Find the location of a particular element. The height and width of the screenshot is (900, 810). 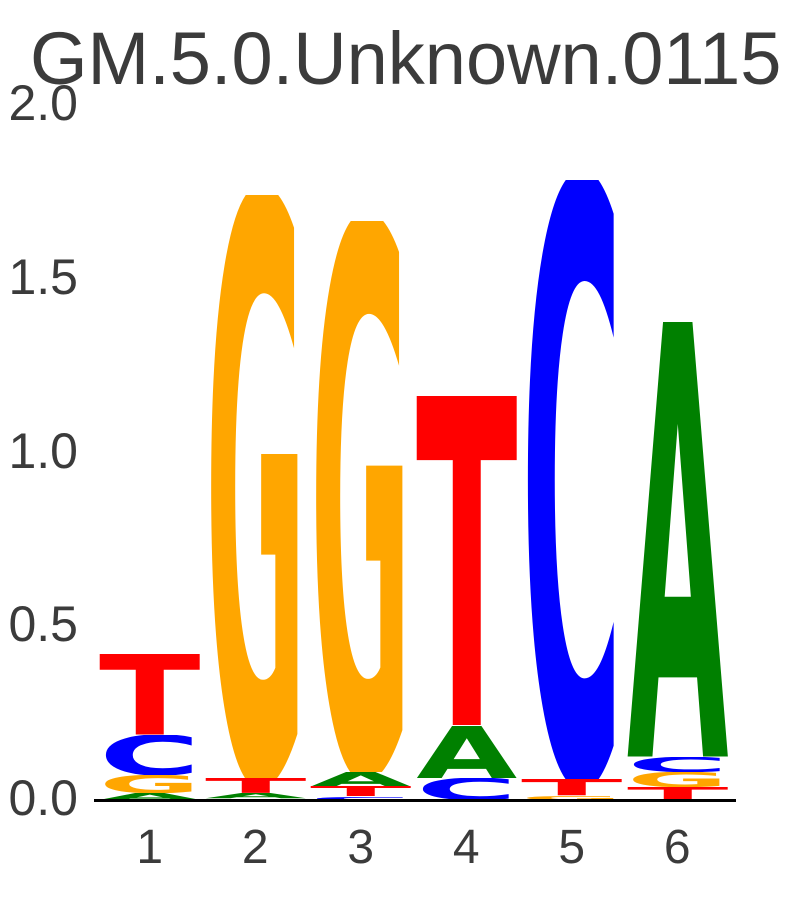

x-tick-label: 5 is located at coordinates (572, 847).